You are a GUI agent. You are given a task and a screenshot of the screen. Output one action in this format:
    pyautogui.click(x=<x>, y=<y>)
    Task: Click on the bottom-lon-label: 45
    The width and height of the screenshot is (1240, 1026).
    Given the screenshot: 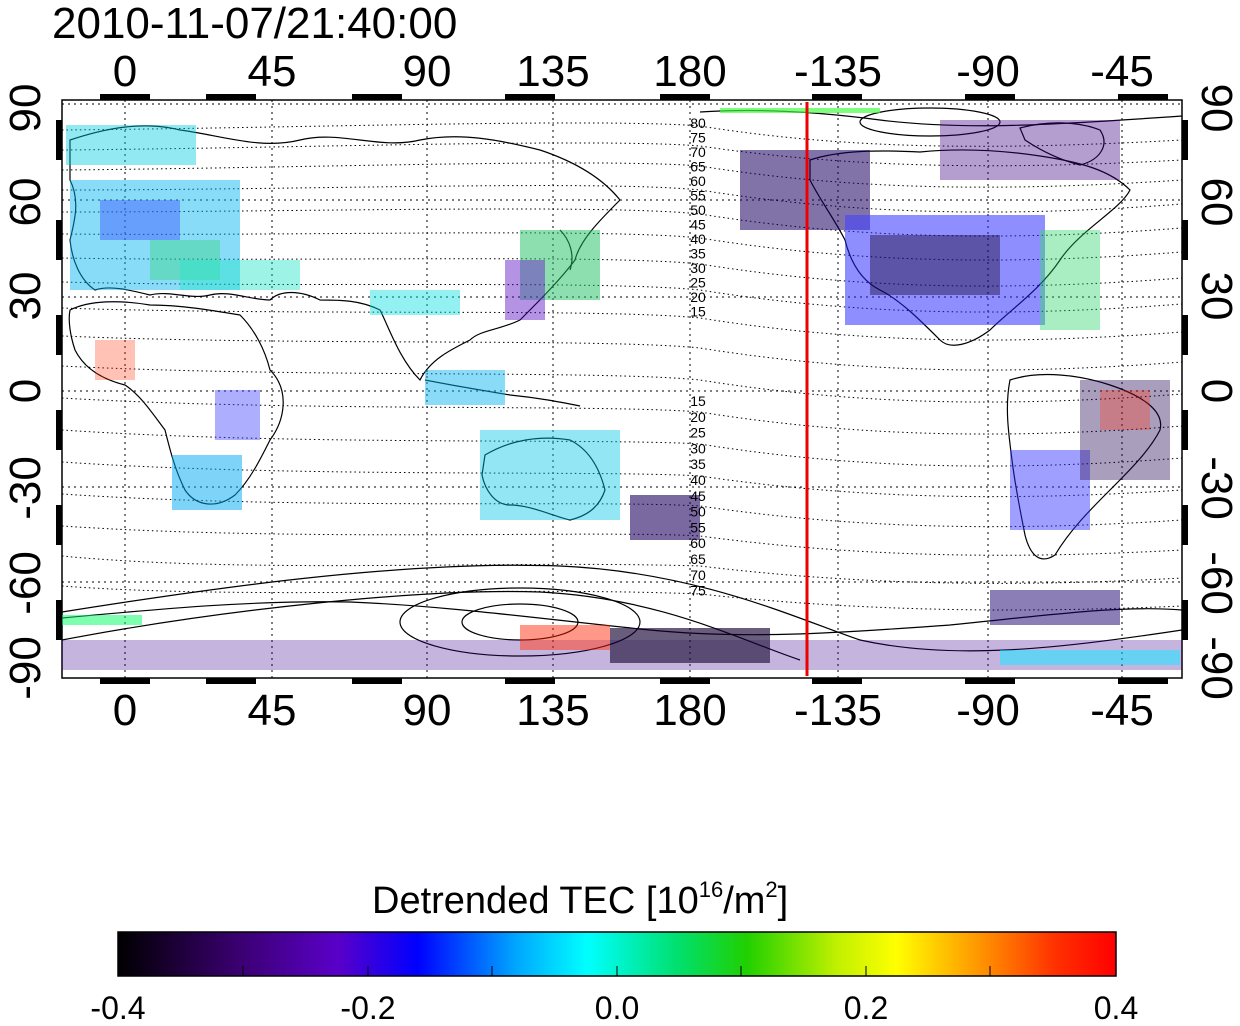 What is the action you would take?
    pyautogui.click(x=272, y=710)
    